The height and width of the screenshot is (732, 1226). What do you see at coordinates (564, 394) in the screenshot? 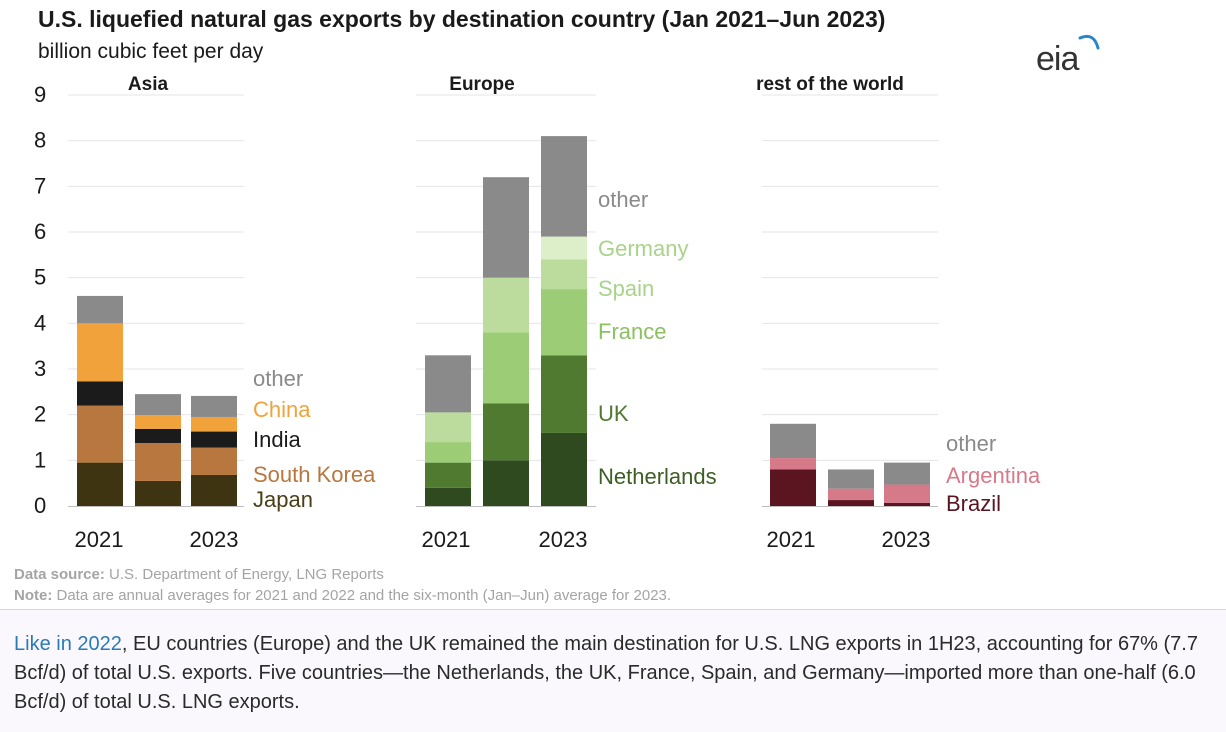
I see `bar-europe-uk-2023` at bounding box center [564, 394].